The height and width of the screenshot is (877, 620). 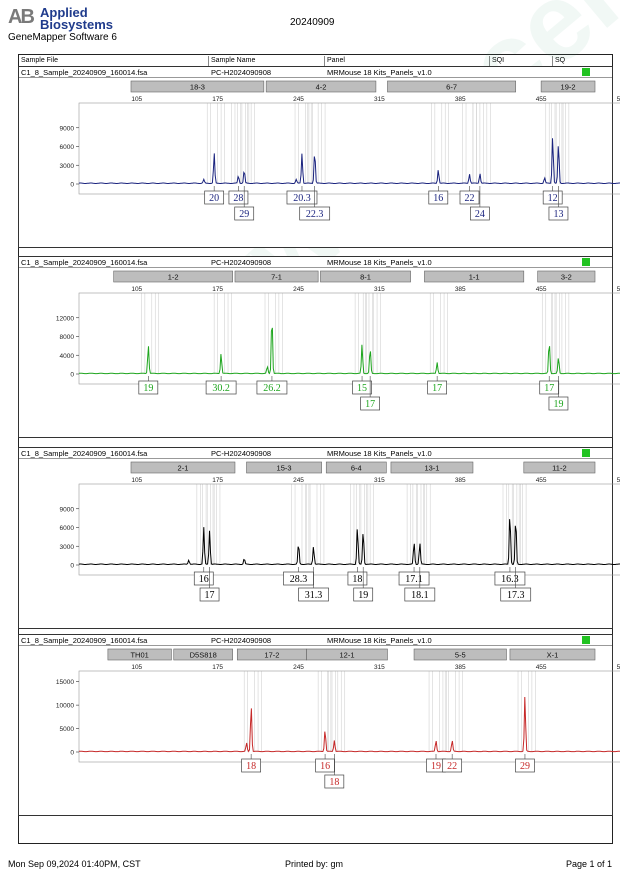 I want to click on logo-mark: AB, so click(x=21, y=17).